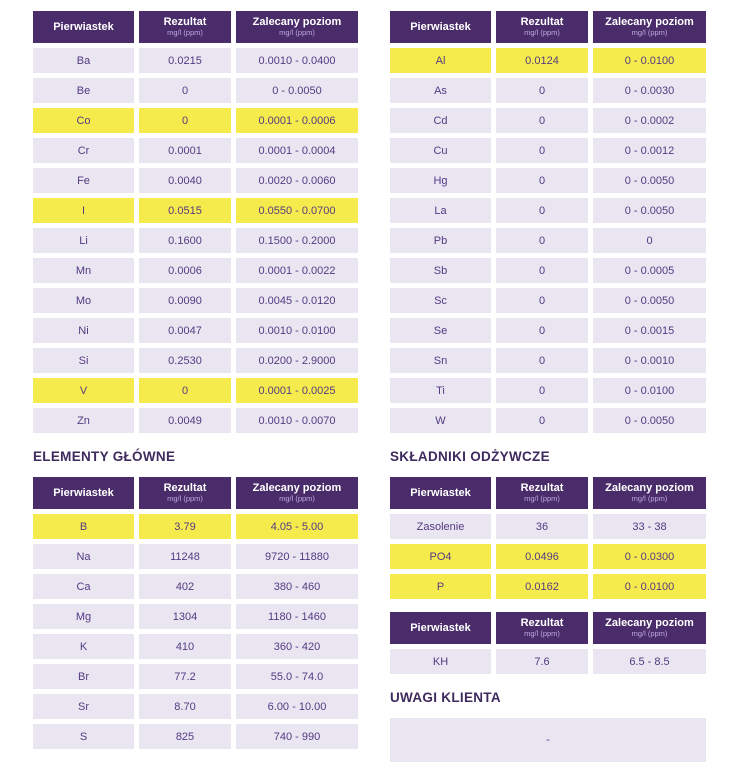 This screenshot has height=762, width=734. Describe the element at coordinates (83, 420) in the screenshot. I see `element-cell: Zn` at that location.